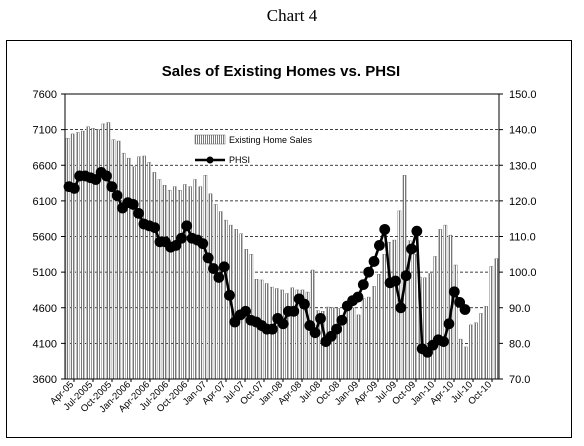  What do you see at coordinates (519, 344) in the screenshot?
I see `y-right-tick-label: 80.0` at bounding box center [519, 344].